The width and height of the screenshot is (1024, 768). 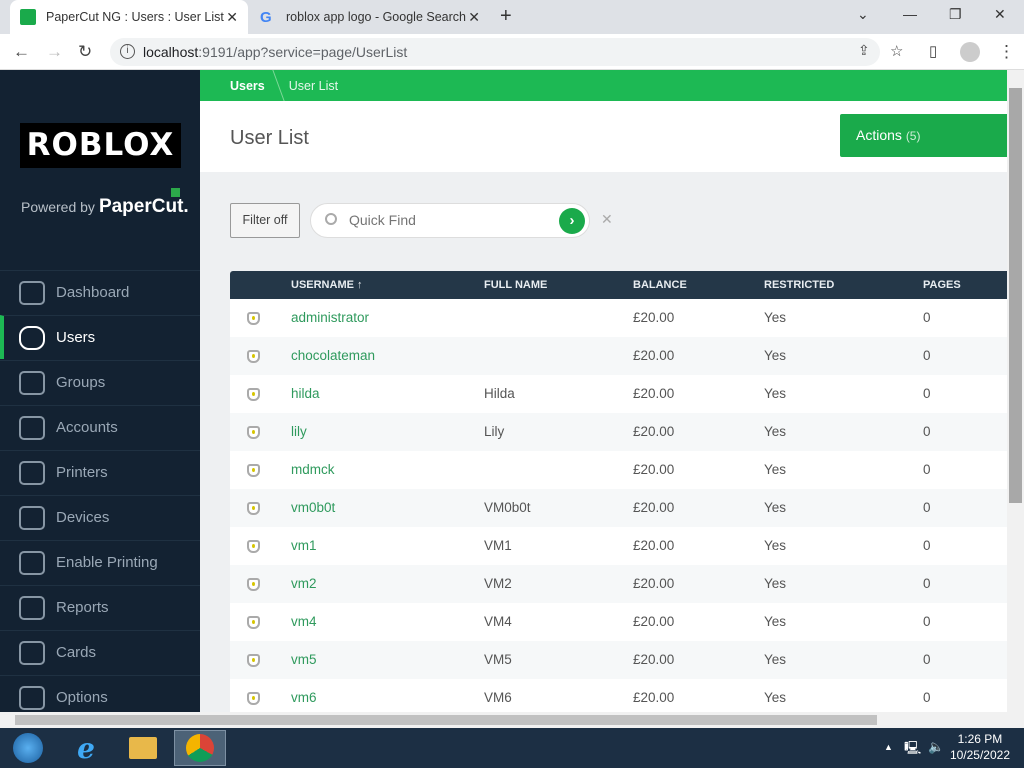 What do you see at coordinates (304, 583) in the screenshot?
I see `username-link: vm2` at bounding box center [304, 583].